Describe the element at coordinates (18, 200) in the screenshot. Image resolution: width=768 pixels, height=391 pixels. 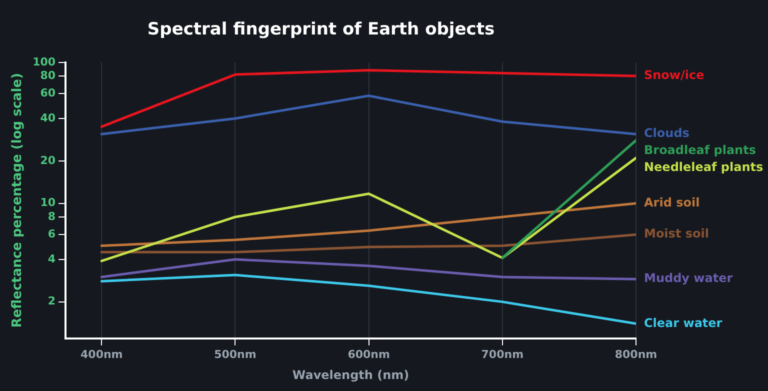
I see `y-axis-title: Reflectance percentage (log scale)` at that location.